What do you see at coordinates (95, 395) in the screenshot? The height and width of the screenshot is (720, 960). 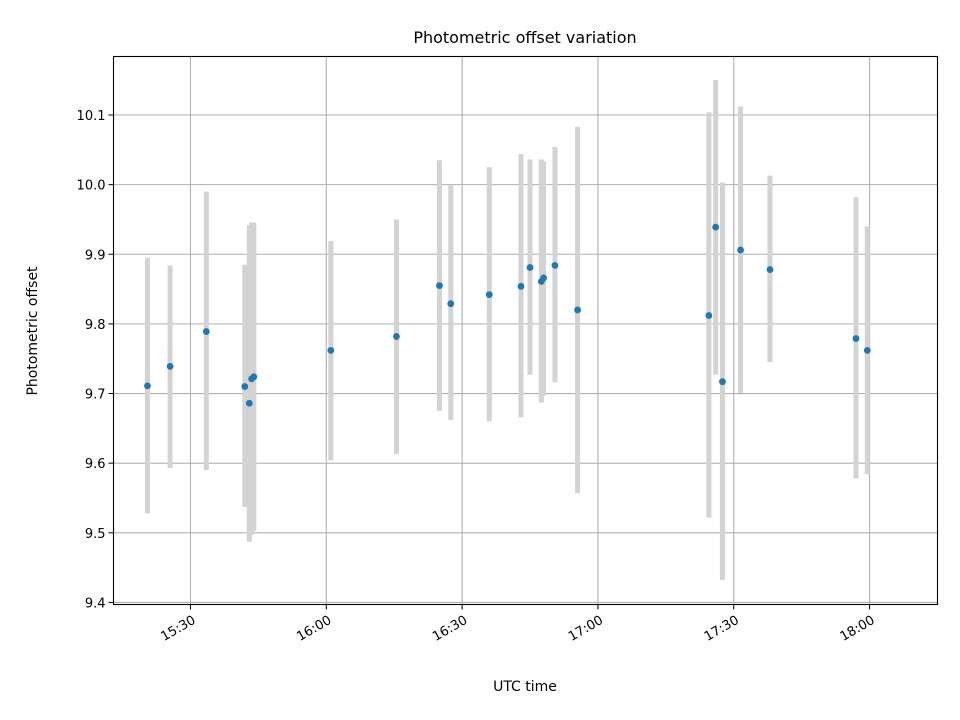 I see `y-tick-label: 9.7` at bounding box center [95, 395].